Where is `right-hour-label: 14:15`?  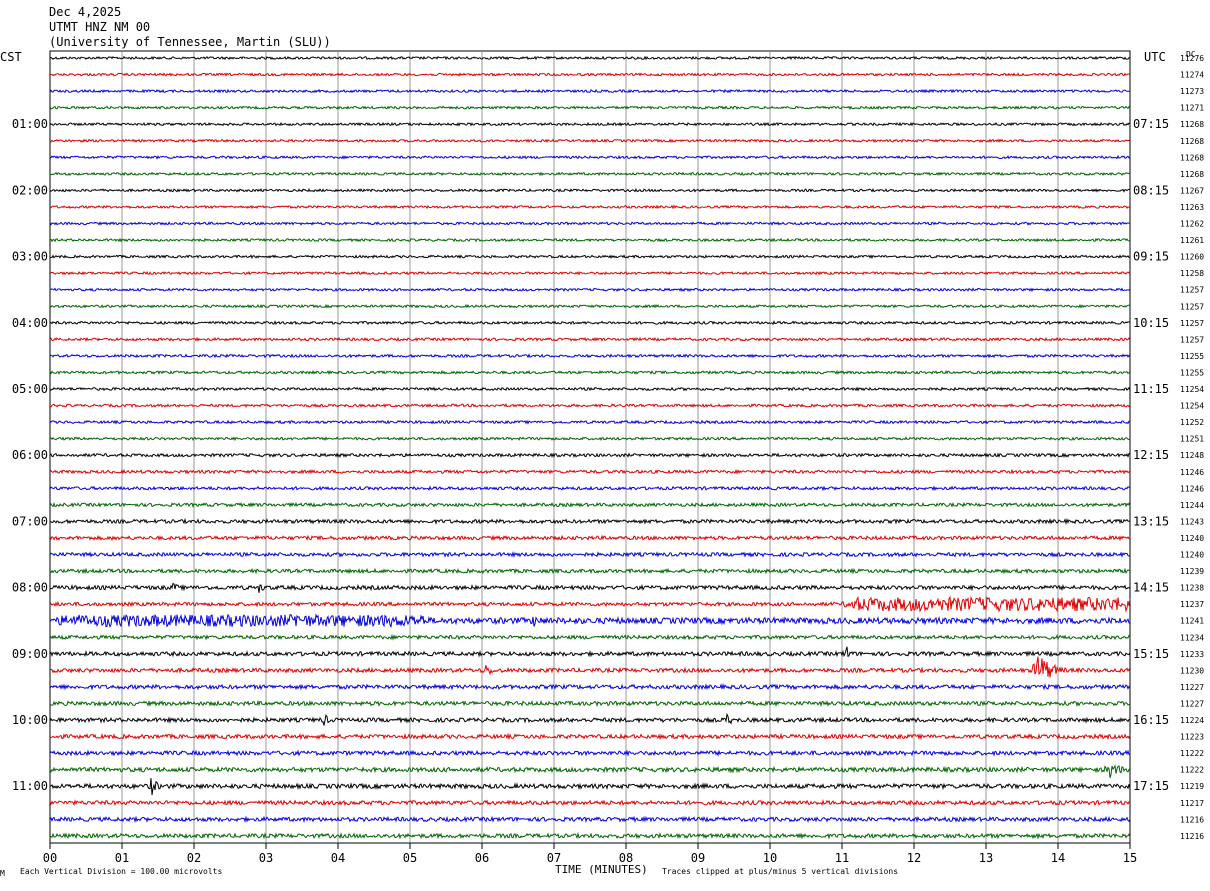 right-hour-label: 14:15 is located at coordinates (1151, 588).